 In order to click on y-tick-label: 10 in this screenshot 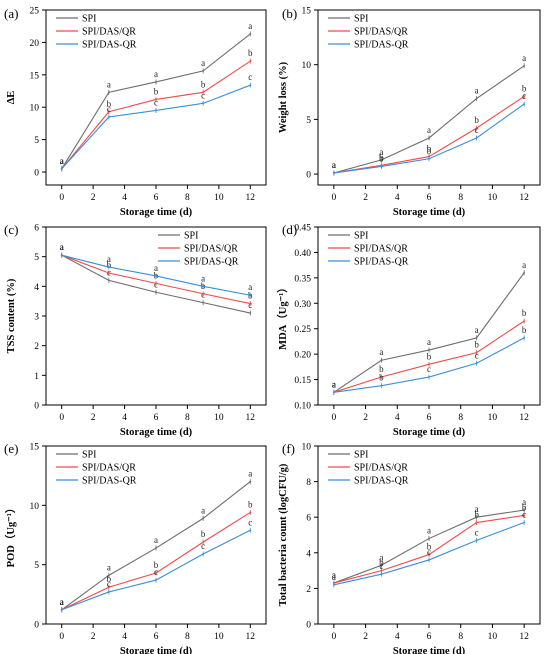, I will do `click(35, 507)`.